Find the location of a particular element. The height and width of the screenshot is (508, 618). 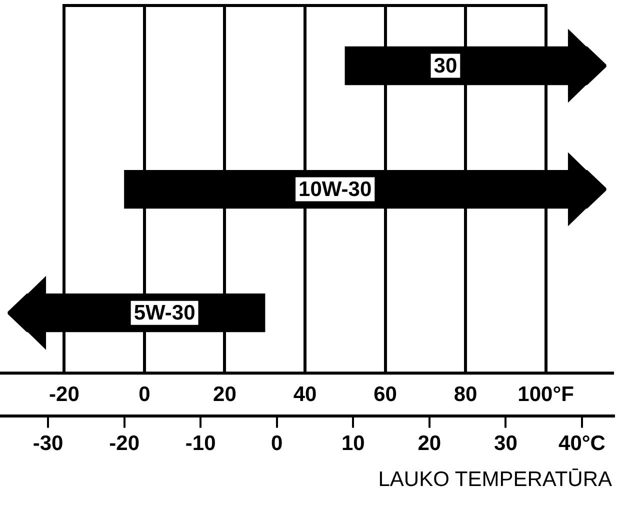

x-tick-label: -20 is located at coordinates (64, 394).